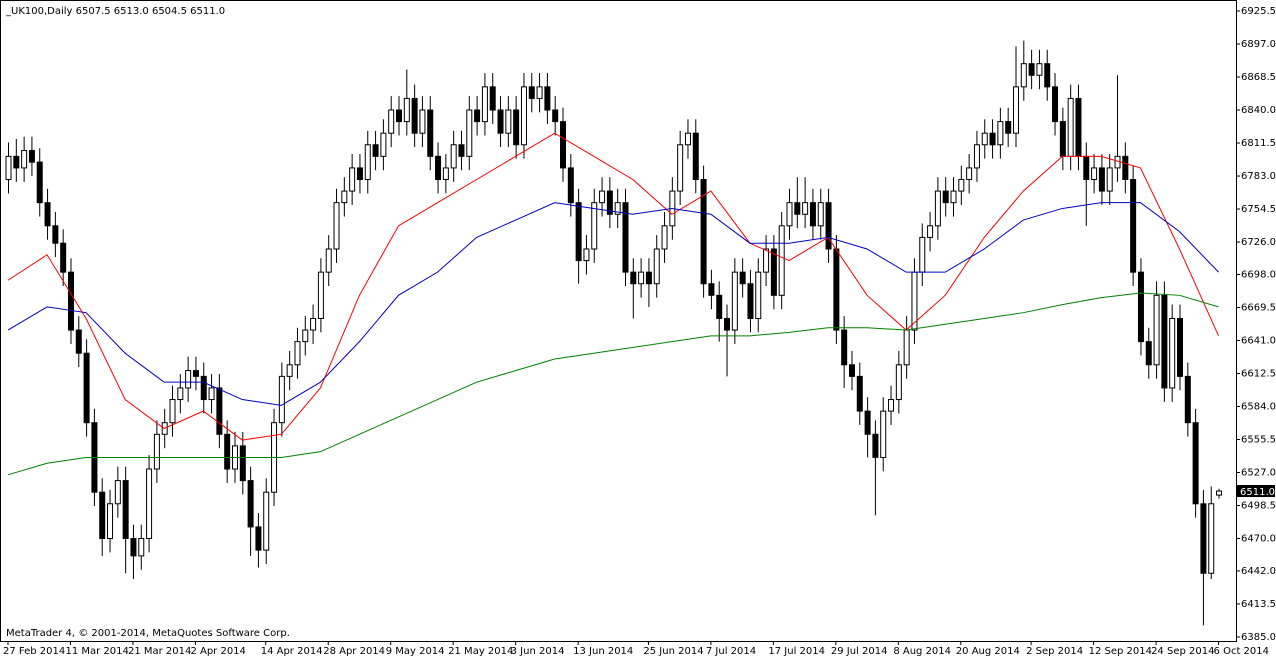 This screenshot has height=659, width=1276. Describe the element at coordinates (1258, 539) in the screenshot. I see `y-tick-label: 6470.0` at that location.